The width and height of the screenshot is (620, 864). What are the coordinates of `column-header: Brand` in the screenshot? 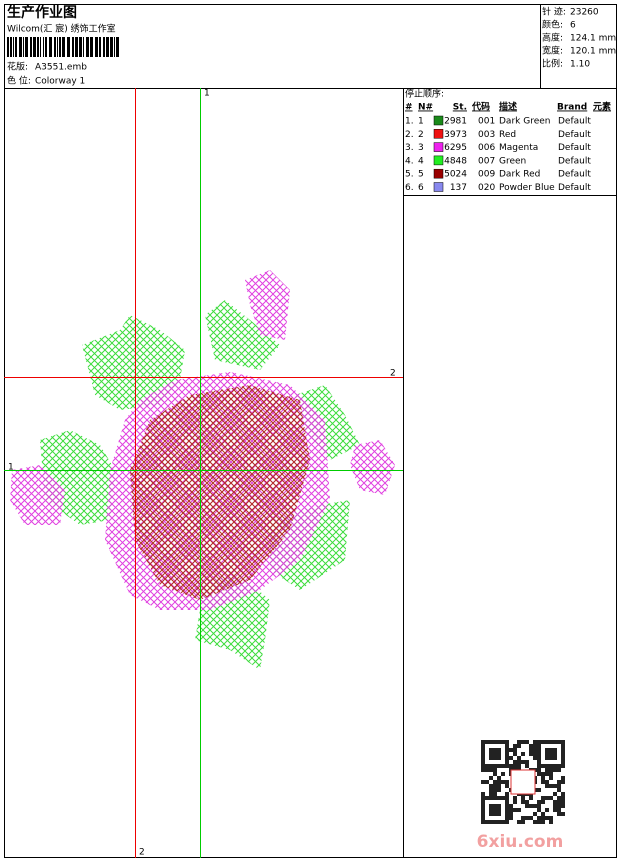 It's located at (572, 108).